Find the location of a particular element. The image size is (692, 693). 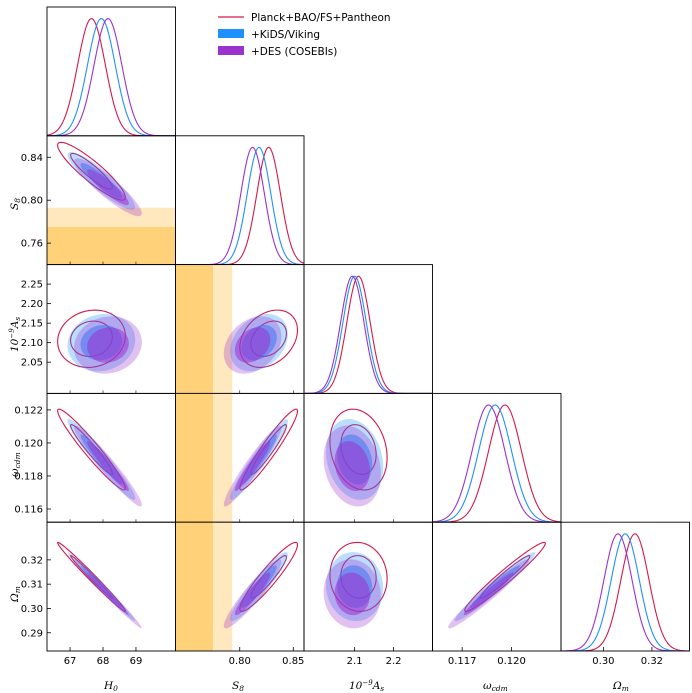

xtick-label-wcdm-0: 0.117 is located at coordinates (462, 661).